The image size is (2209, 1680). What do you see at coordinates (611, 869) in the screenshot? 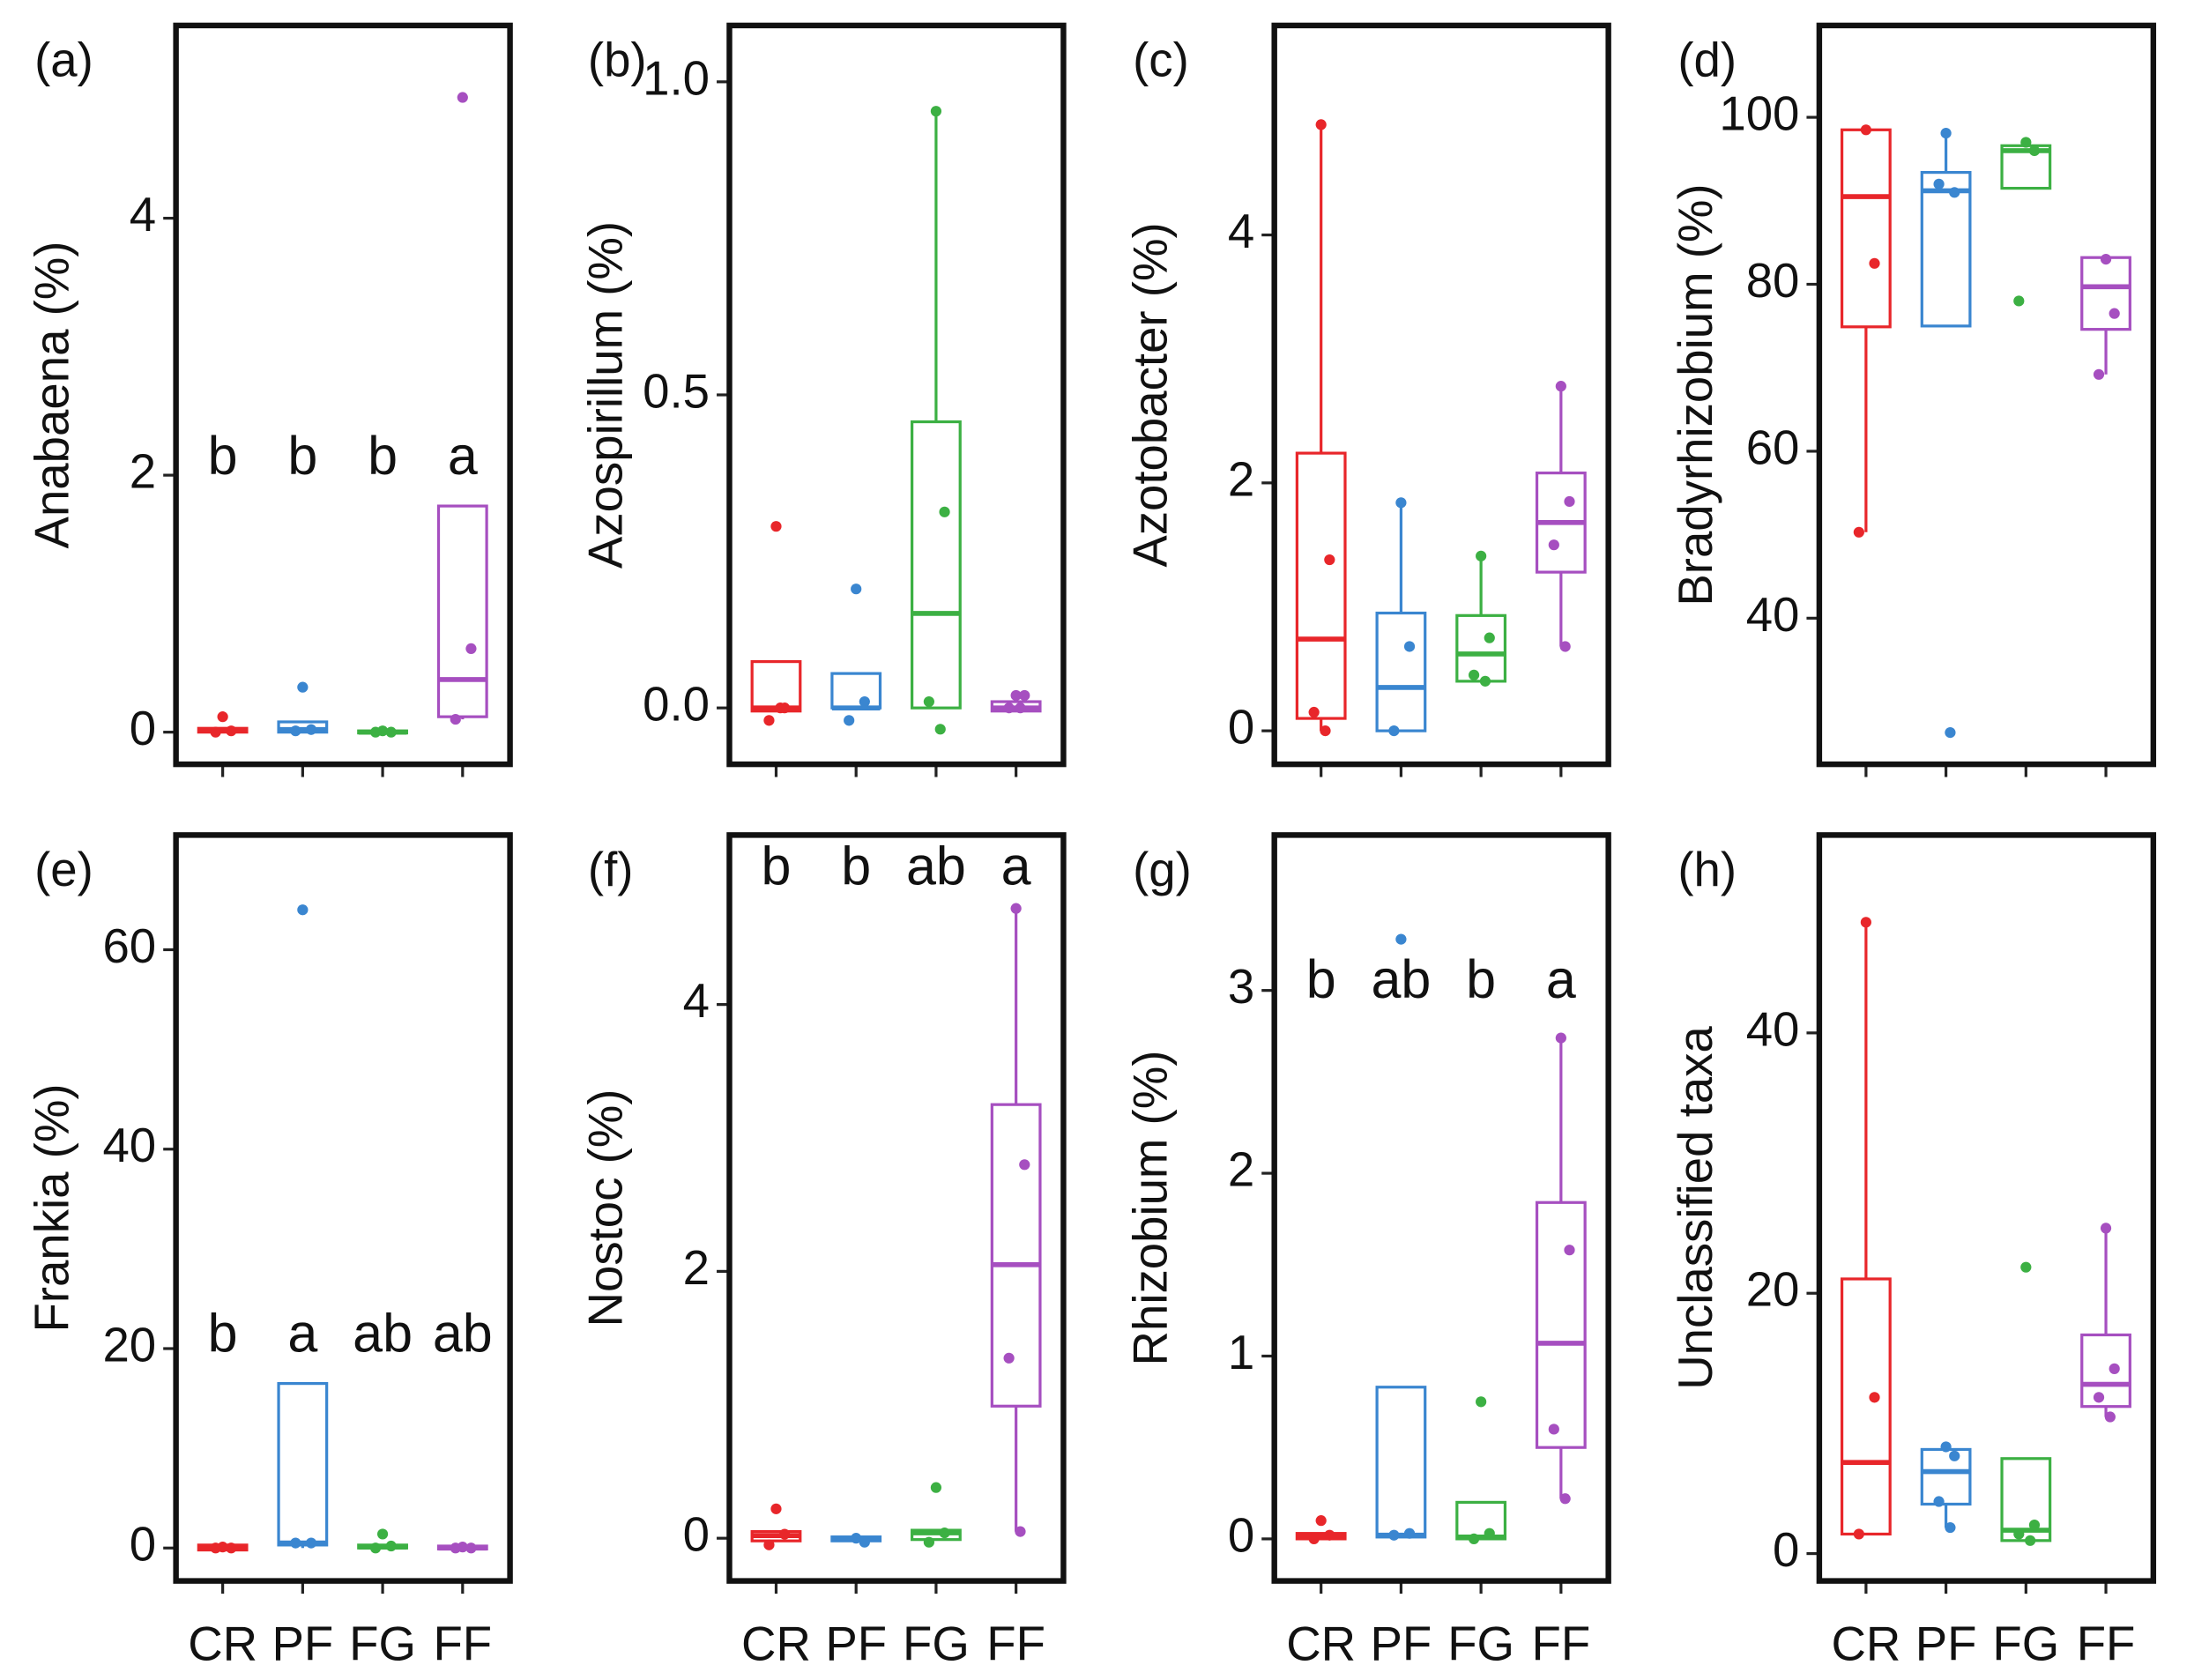
I see `panel-label: (f)` at bounding box center [611, 869].